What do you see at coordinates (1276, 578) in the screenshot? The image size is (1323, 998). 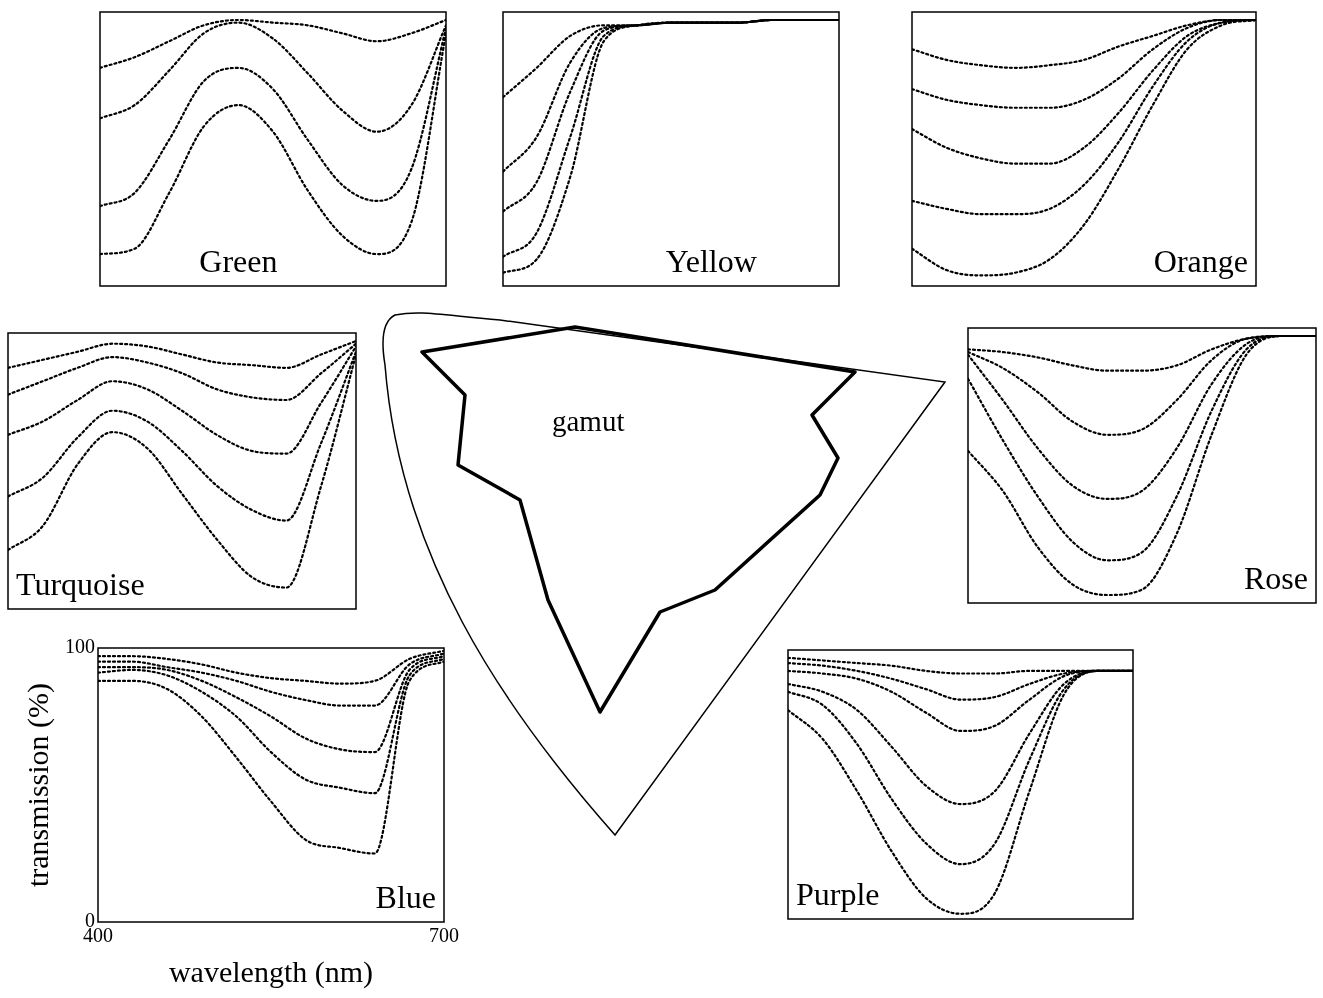 I see `text: Rose` at bounding box center [1276, 578].